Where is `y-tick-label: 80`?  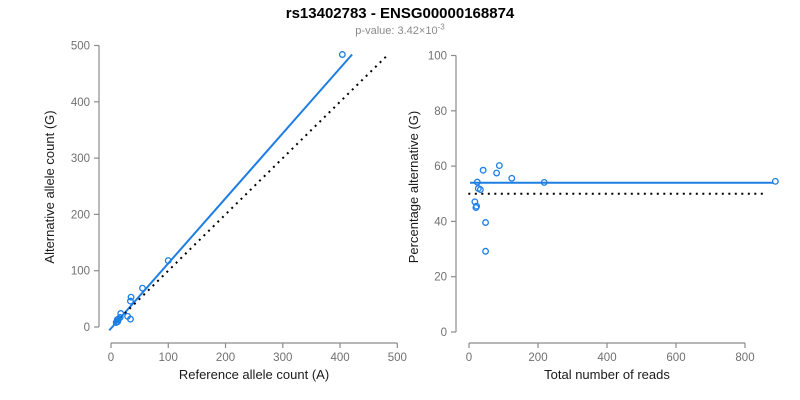
y-tick-label: 80 is located at coordinates (440, 112).